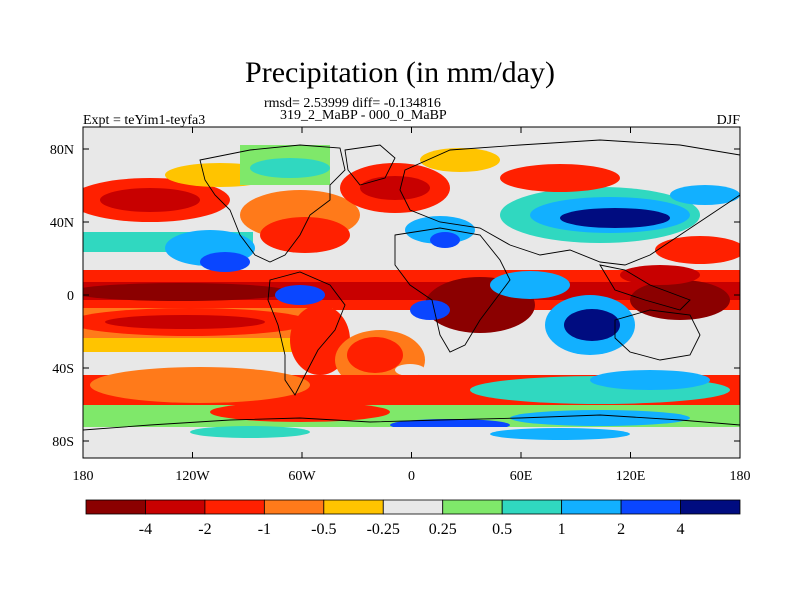  What do you see at coordinates (145, 529) in the screenshot?
I see `colorbar-label: -4` at bounding box center [145, 529].